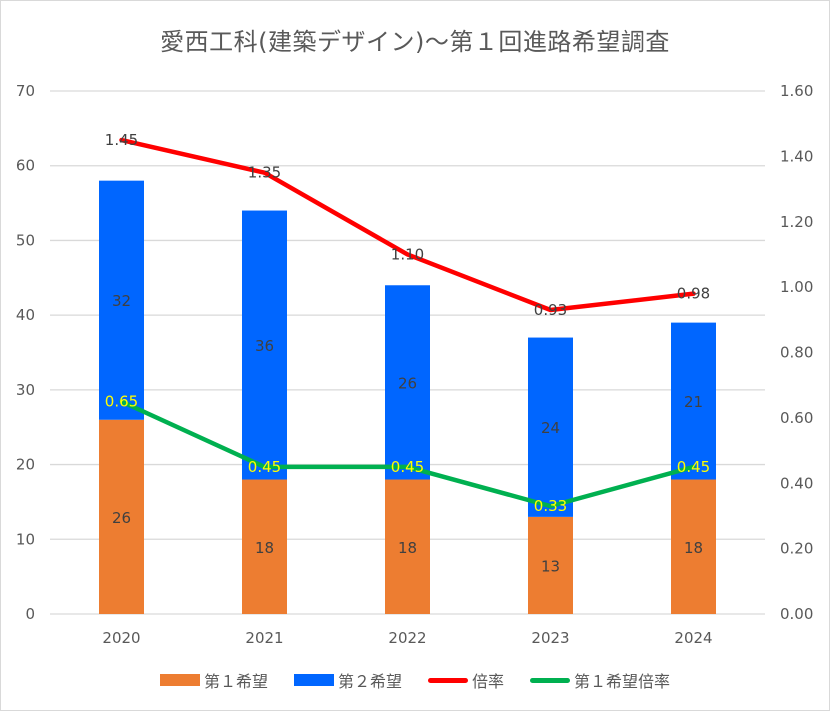  I want to click on y-right-tick-label: 0.40, so click(796, 483).